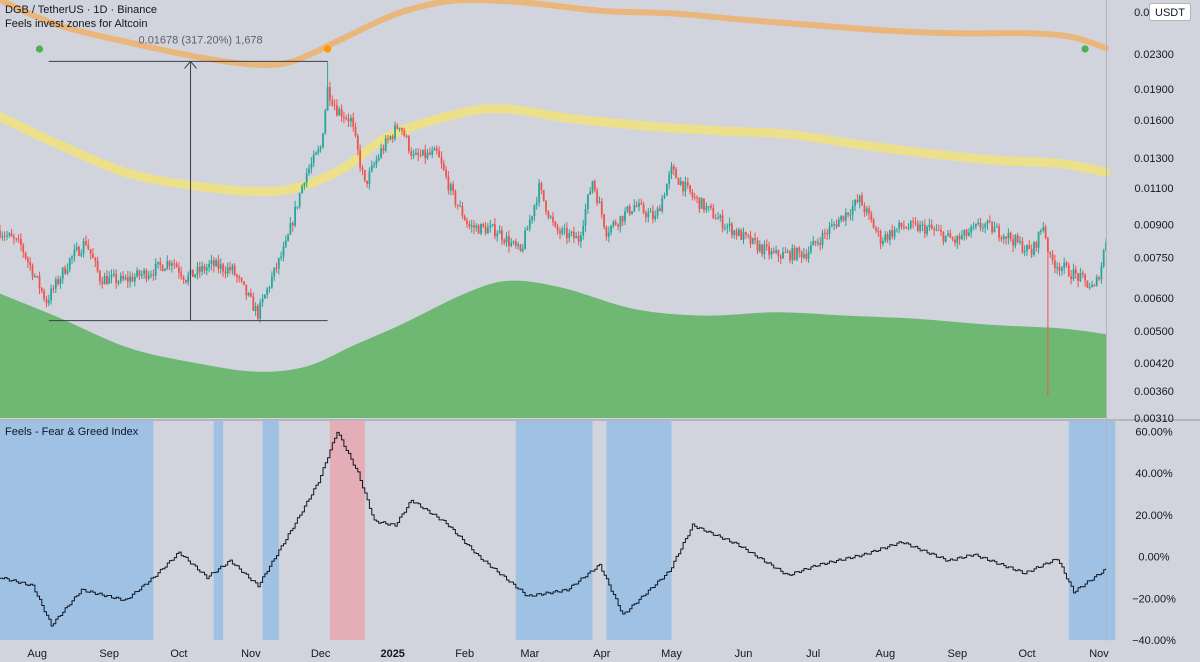 The width and height of the screenshot is (1200, 662). Describe the element at coordinates (1170, 12) in the screenshot. I see `currency-button: USDT` at that location.